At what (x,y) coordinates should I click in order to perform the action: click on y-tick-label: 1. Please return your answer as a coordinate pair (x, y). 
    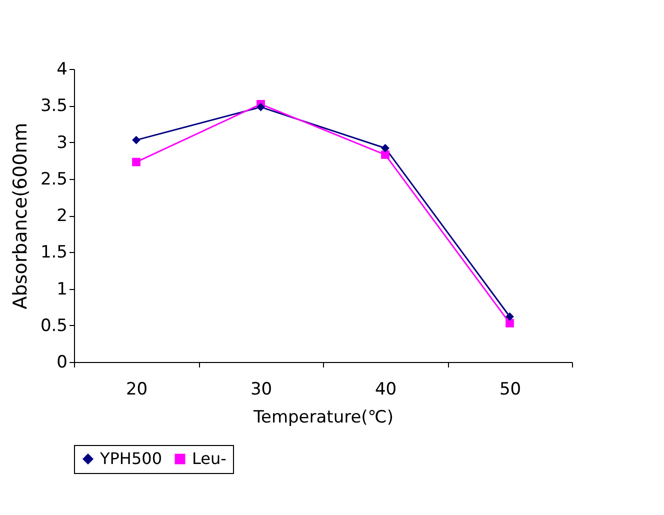
    Looking at the image, I should click on (62, 289).